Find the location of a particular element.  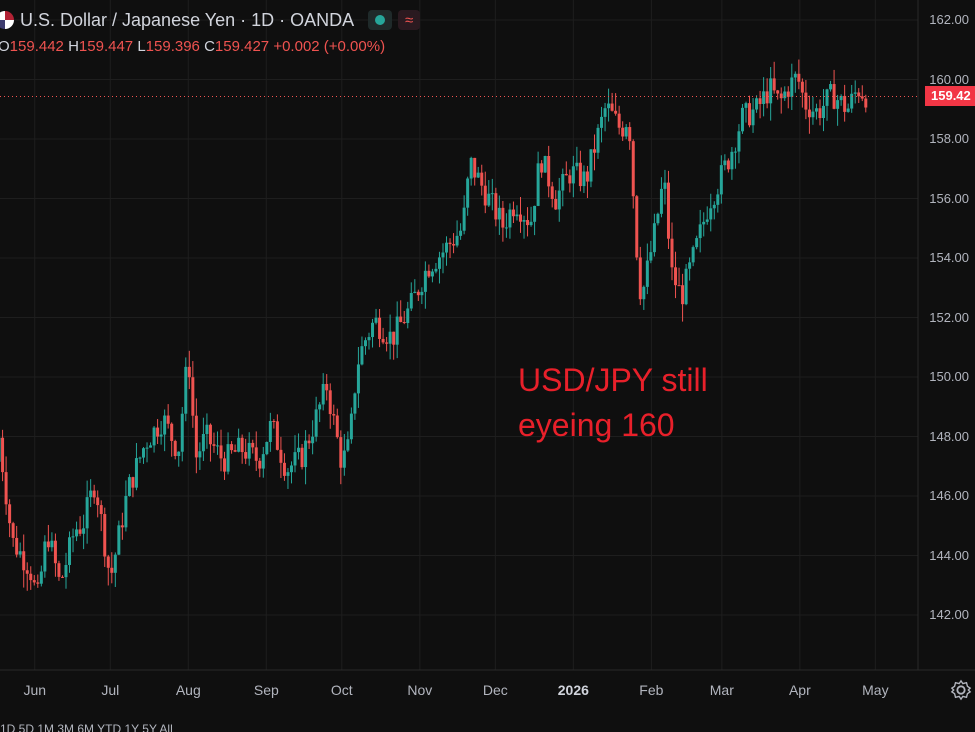

time-tick-label: Mar is located at coordinates (721, 690).